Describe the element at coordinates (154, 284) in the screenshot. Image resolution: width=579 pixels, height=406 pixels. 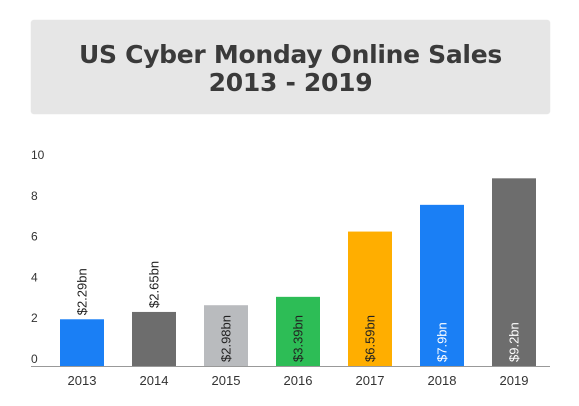
I see `bar-data-label: $2.65bn` at that location.